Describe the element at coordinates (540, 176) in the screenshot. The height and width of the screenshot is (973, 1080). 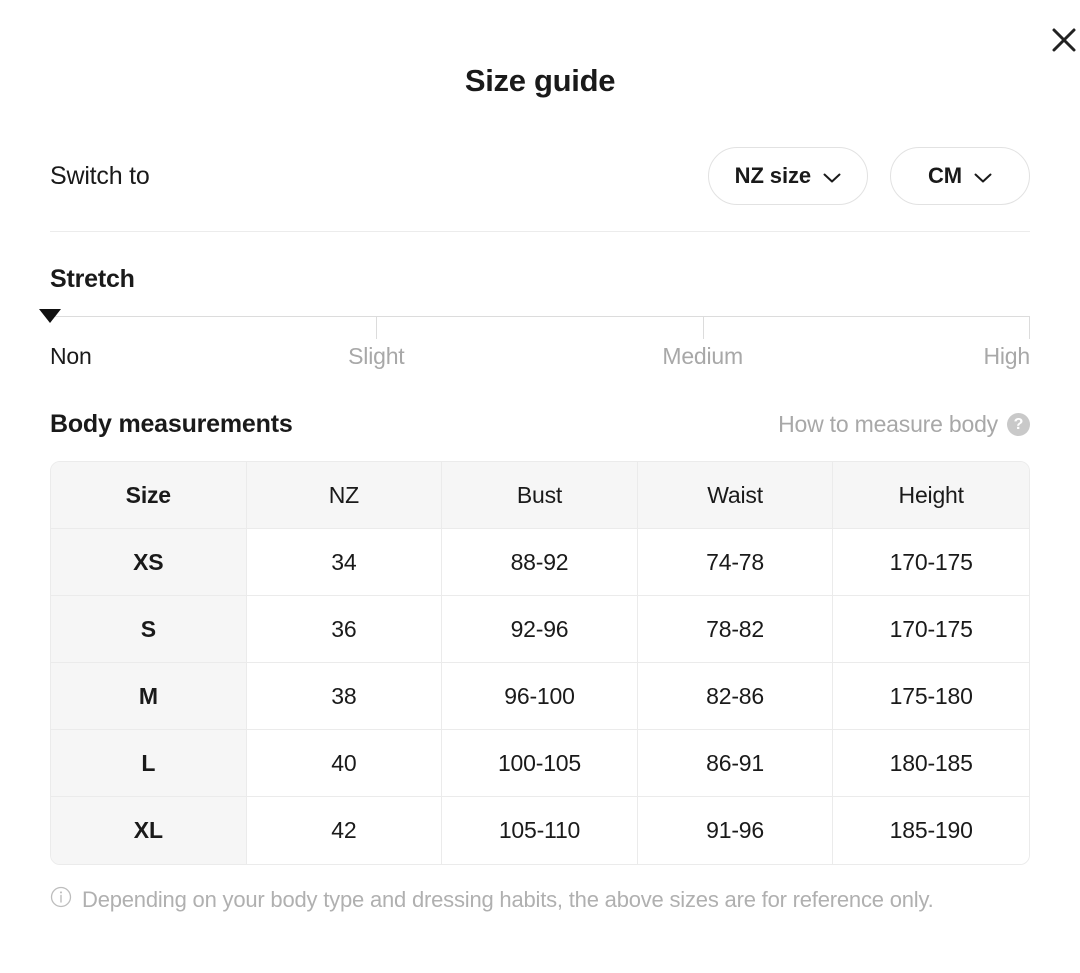
I see `switch-row: Switch to NZ size CM` at that location.